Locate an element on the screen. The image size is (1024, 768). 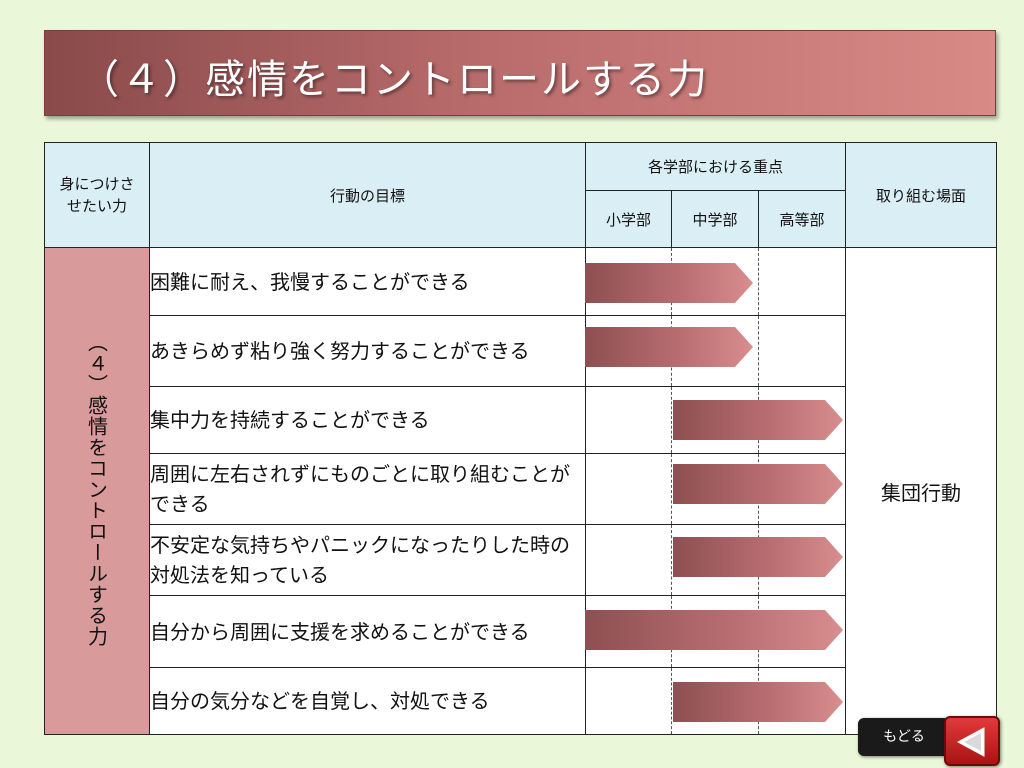
header-goal: 行動の目標 is located at coordinates (367, 195).